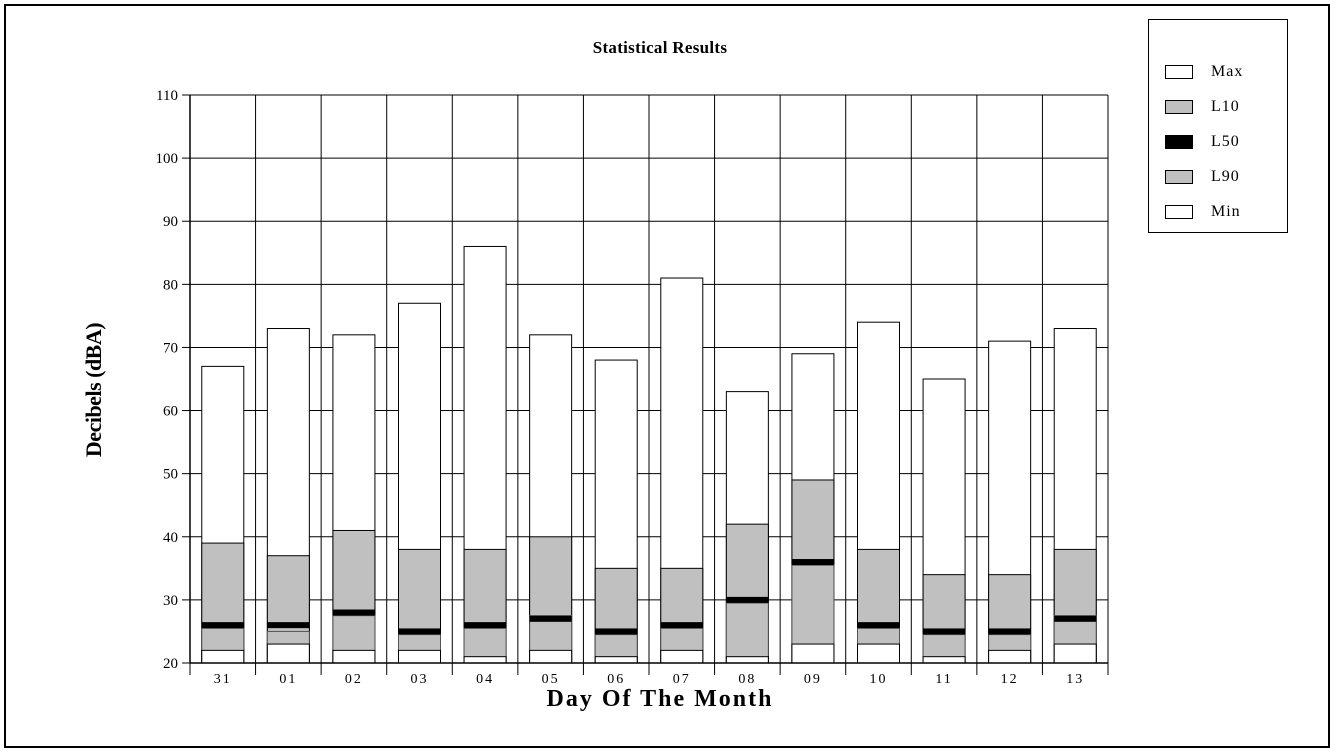 The width and height of the screenshot is (1335, 752). What do you see at coordinates (1203, 212) in the screenshot?
I see `legend-item-min: Min` at bounding box center [1203, 212].